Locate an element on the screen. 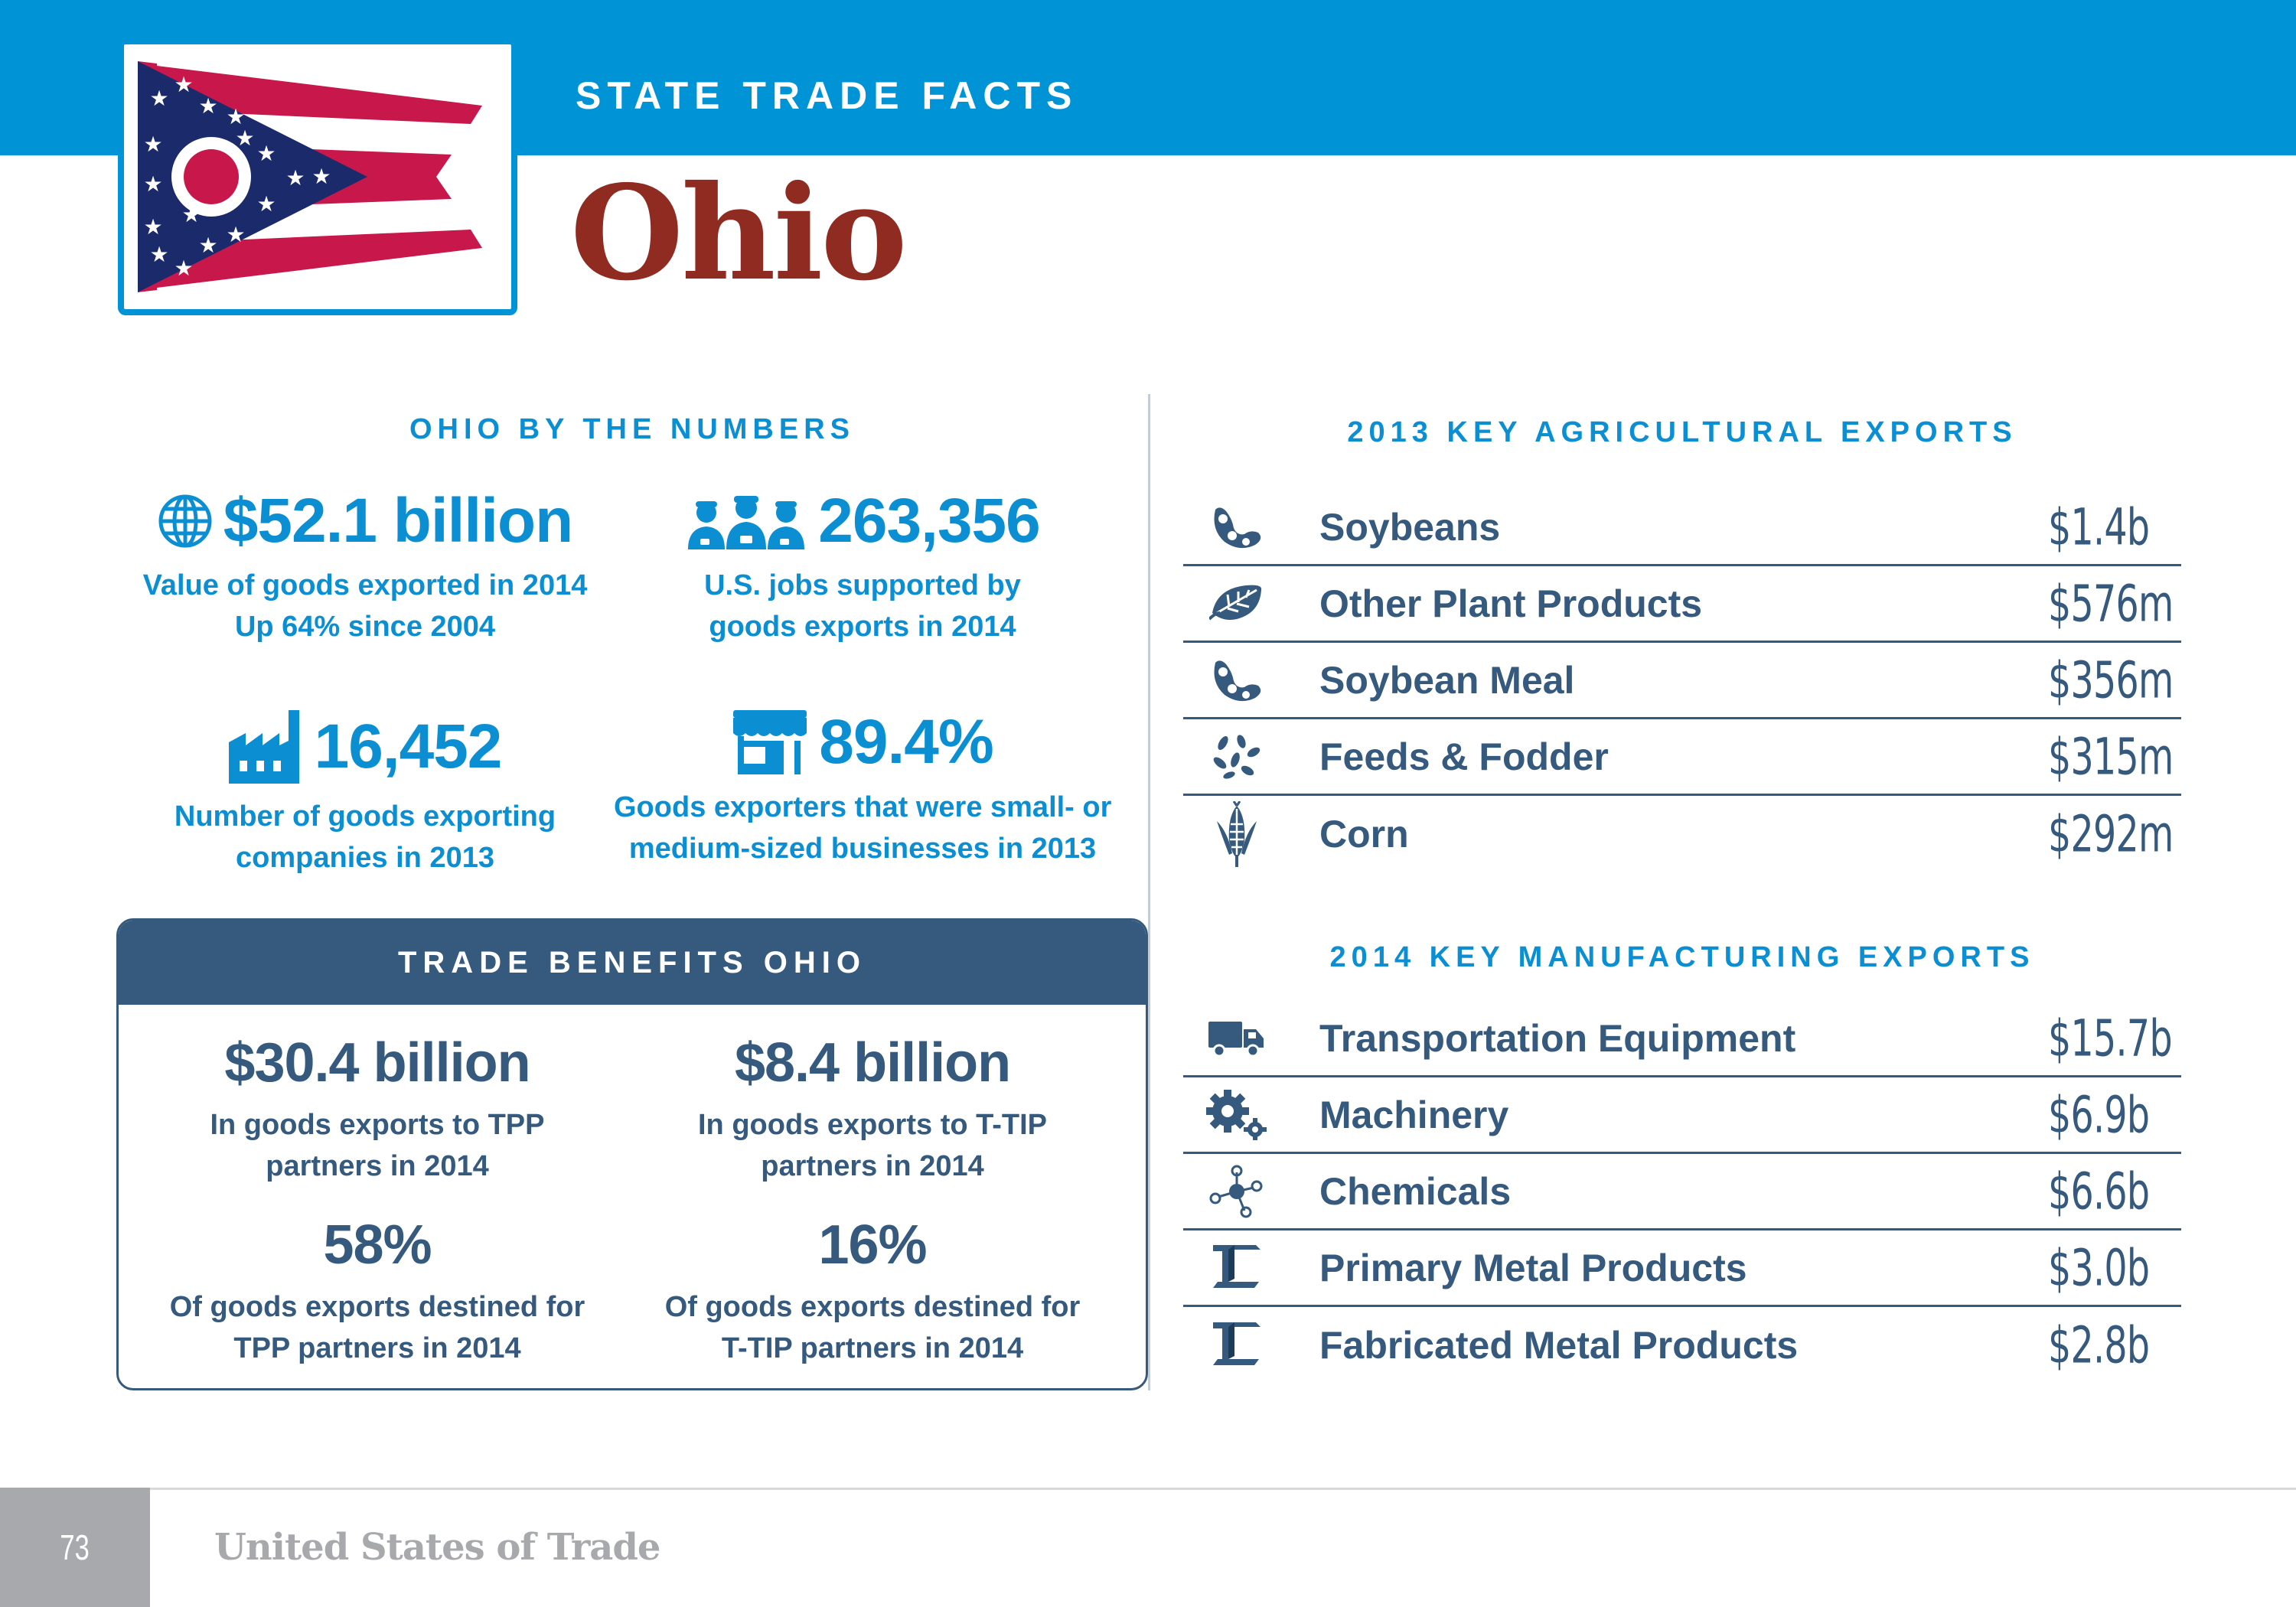 The height and width of the screenshot is (1607, 2296). stat-desc-line: goods exports in 2014 is located at coordinates (862, 627).